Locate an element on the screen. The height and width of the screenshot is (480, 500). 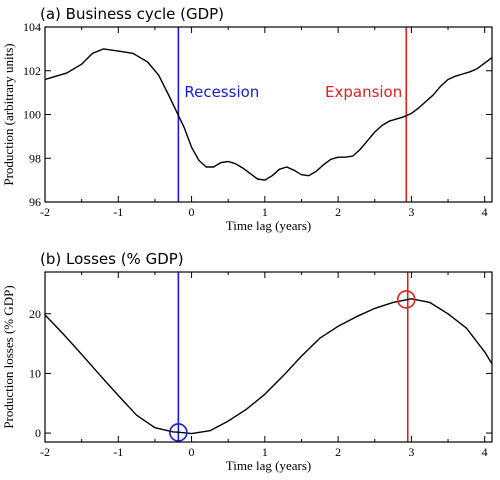
y-tick-label: 0 is located at coordinates (38, 433).